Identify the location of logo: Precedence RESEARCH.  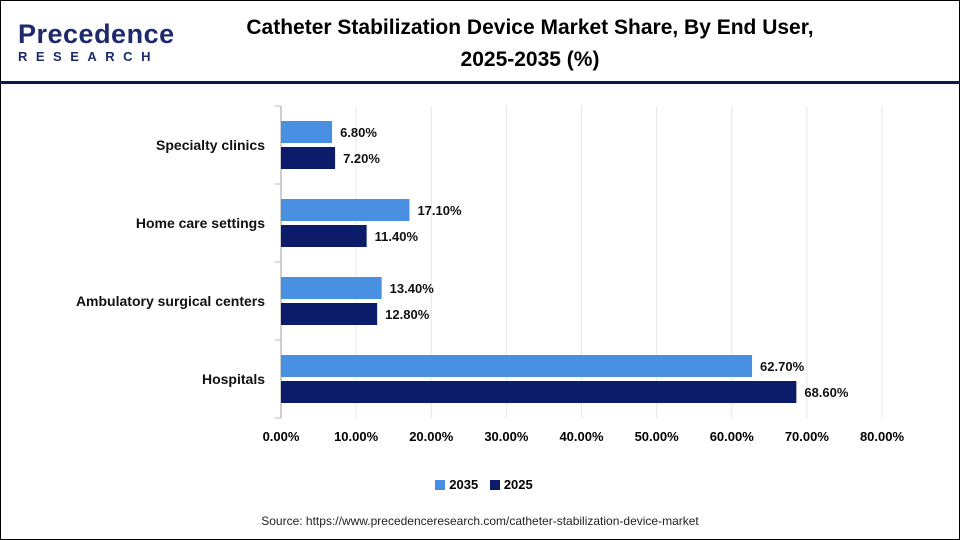
(96, 42).